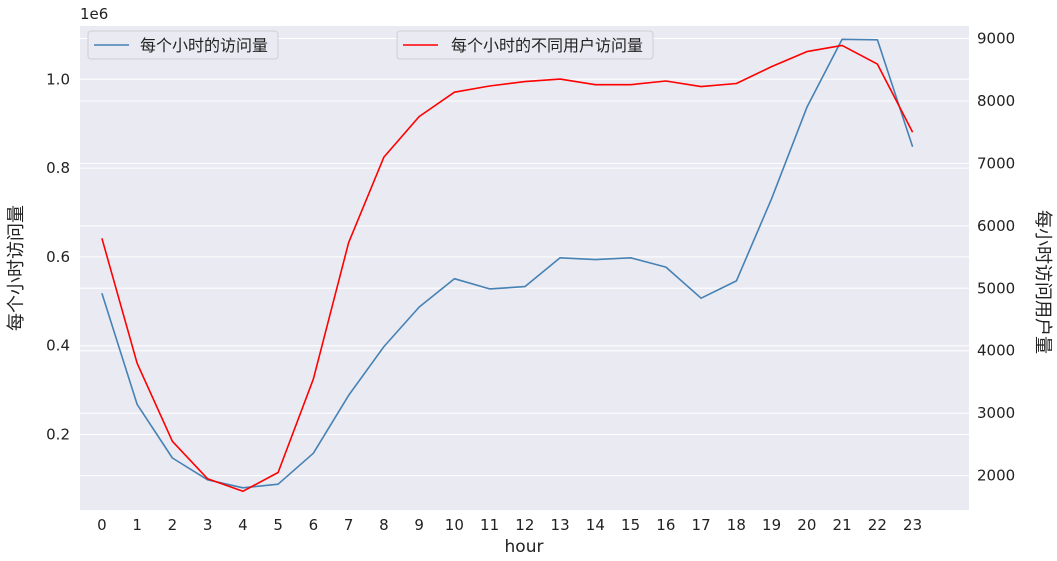  Describe the element at coordinates (524, 547) in the screenshot. I see `x-axis-title: hour` at that location.